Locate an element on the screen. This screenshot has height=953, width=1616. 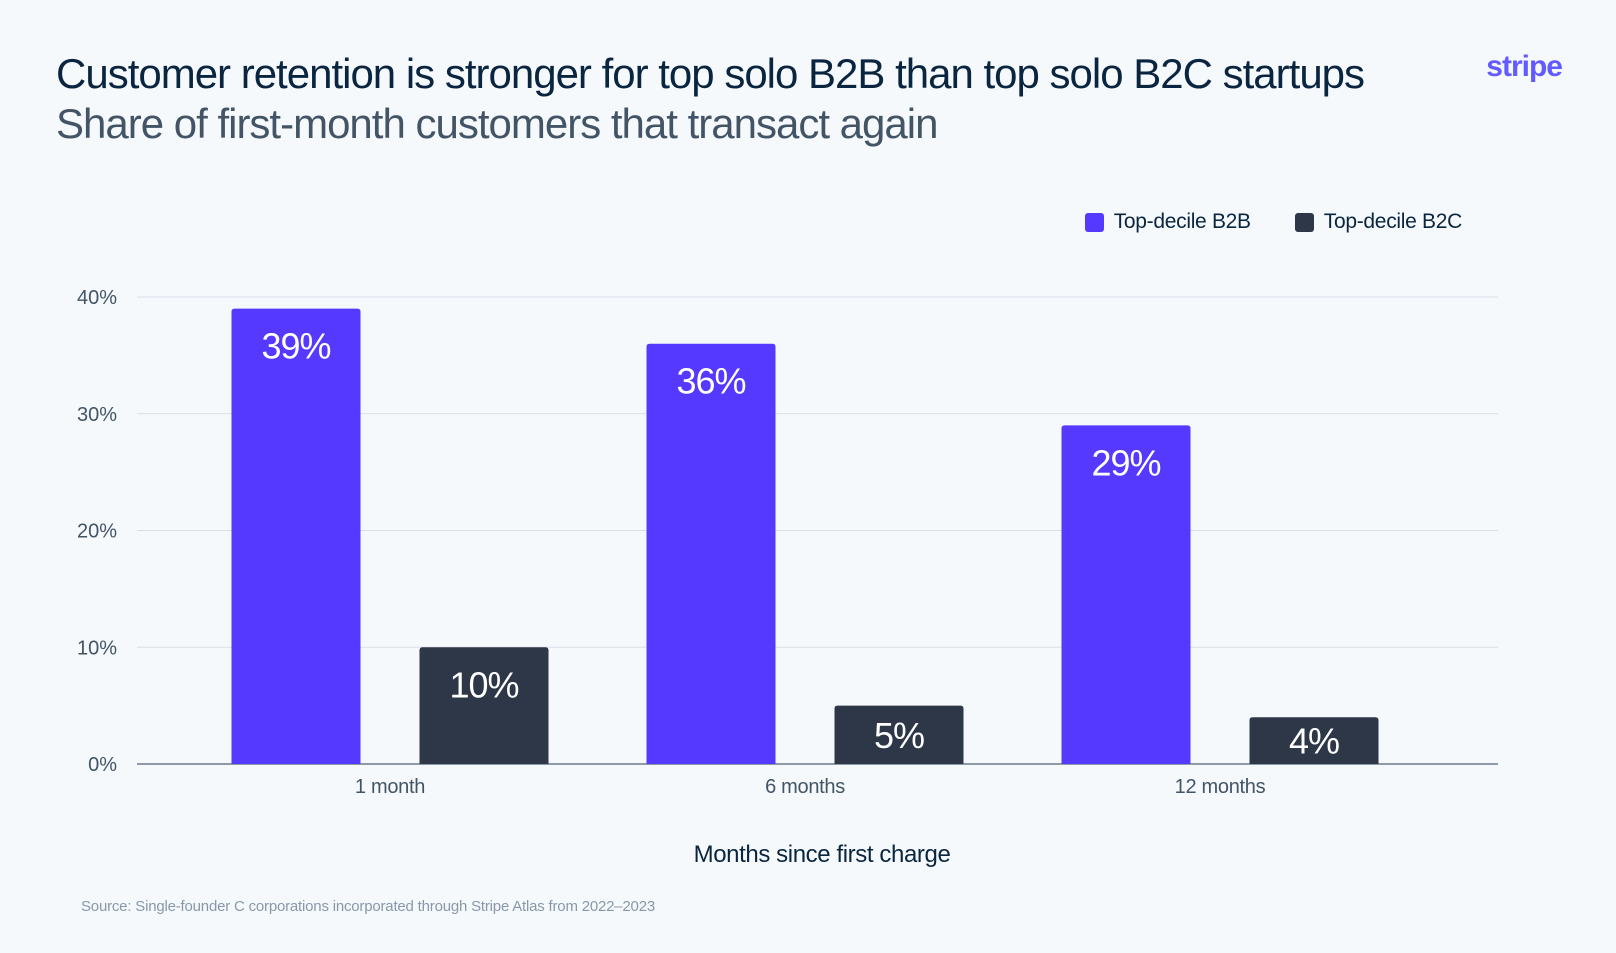
legend-item-b2c: Top-decile B2C is located at coordinates (1378, 222).